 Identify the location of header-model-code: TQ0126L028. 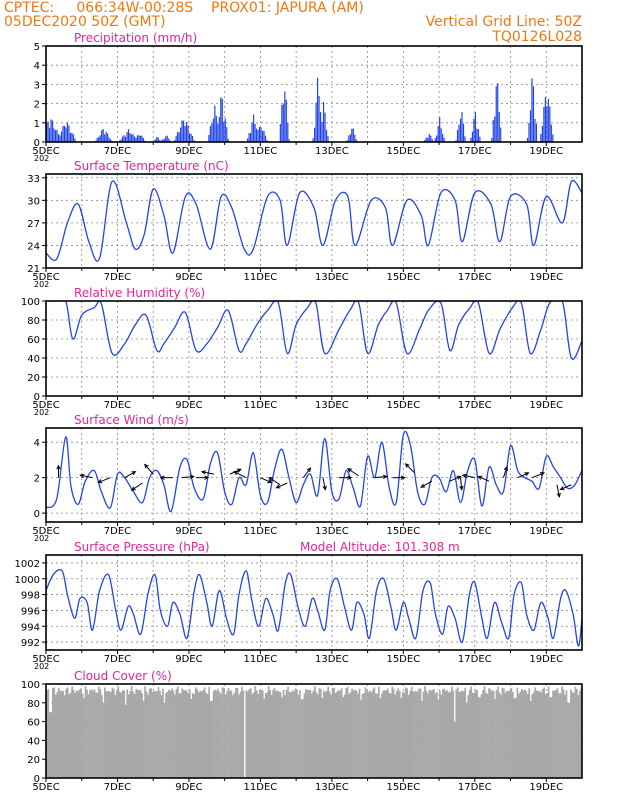
(537, 37).